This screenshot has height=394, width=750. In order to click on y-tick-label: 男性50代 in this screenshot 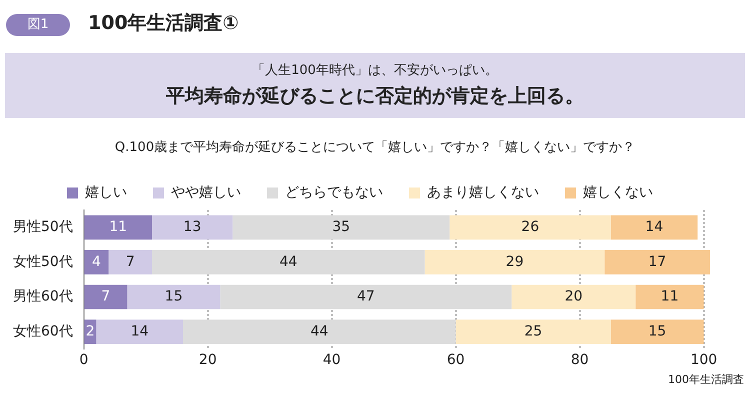, I will do `click(42, 227)`.